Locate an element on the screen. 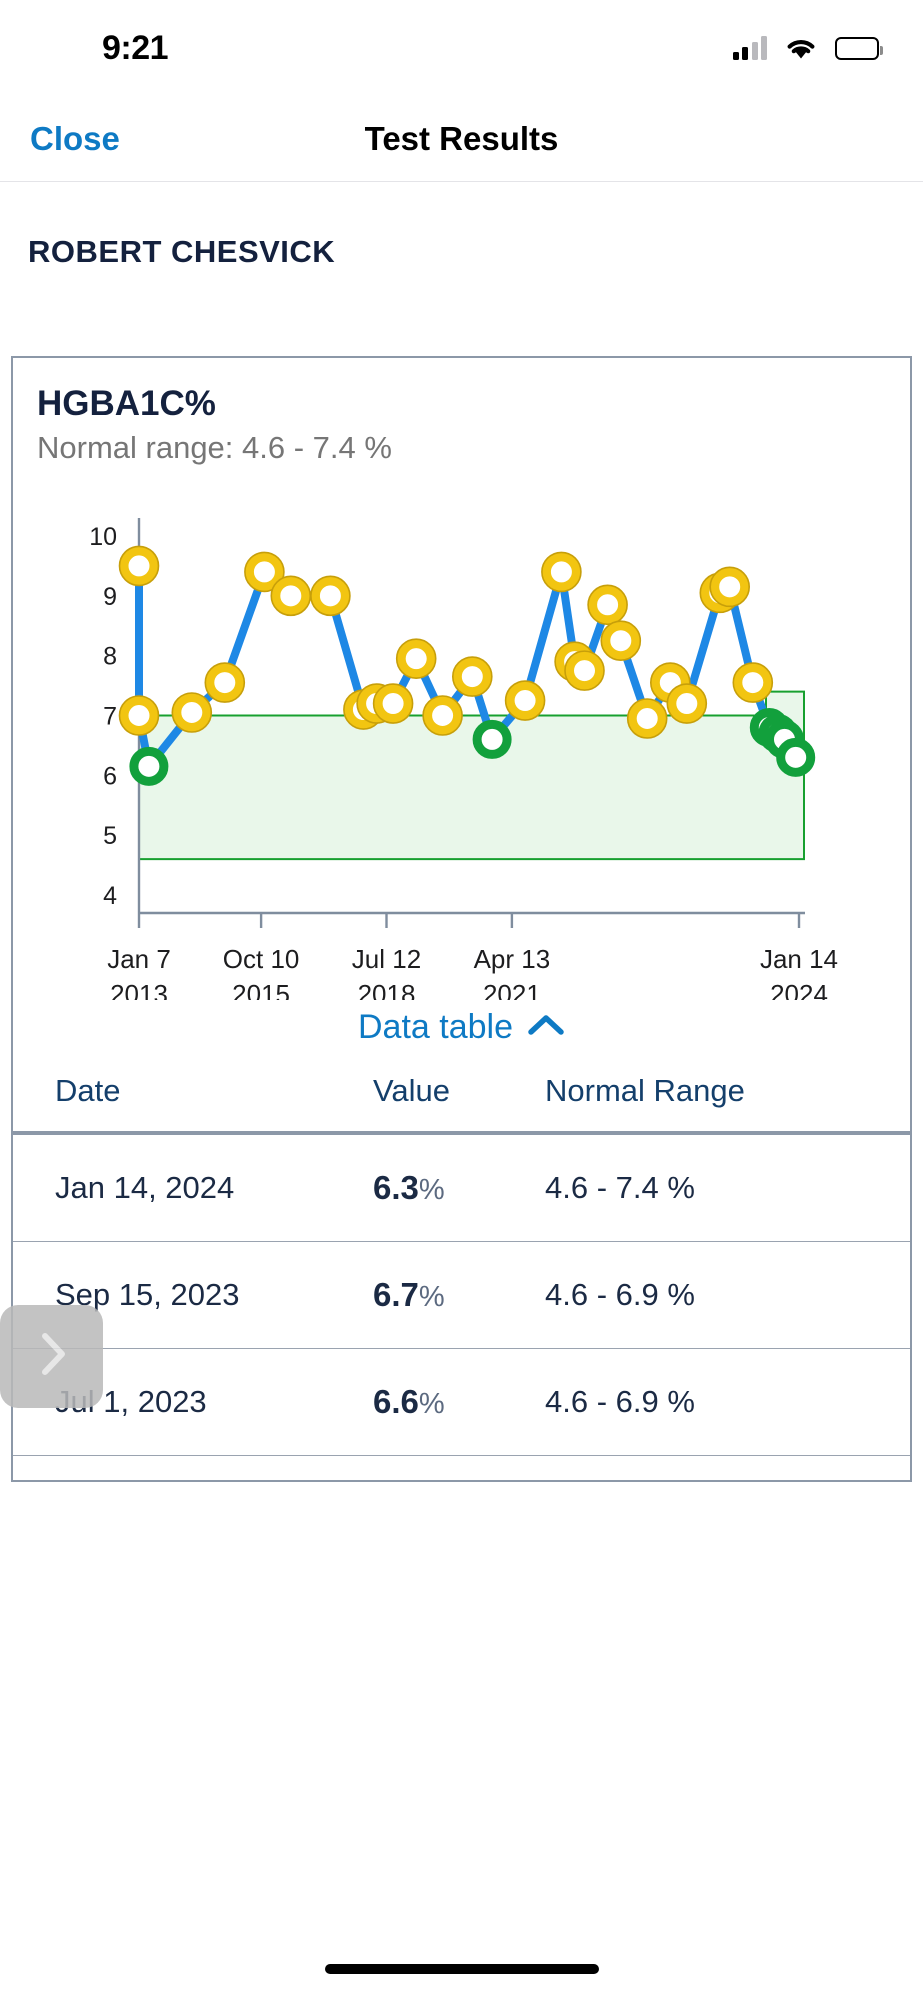  data-table-toggle: Data table is located at coordinates (461, 1027).